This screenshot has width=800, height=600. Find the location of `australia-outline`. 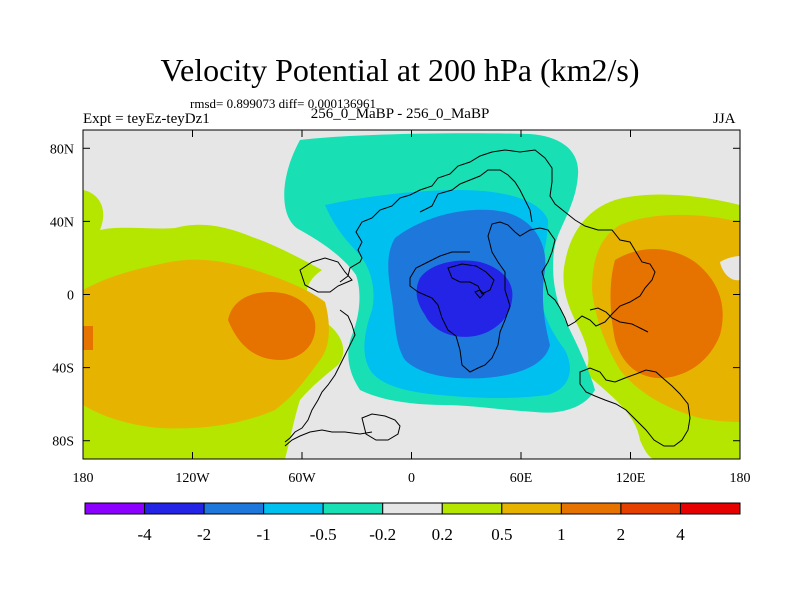

australia-outline is located at coordinates (635, 407).